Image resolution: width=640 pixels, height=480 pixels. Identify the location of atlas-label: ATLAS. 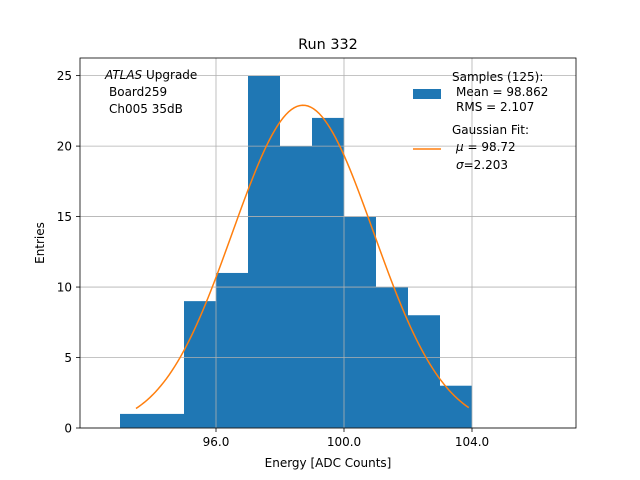
(123, 75).